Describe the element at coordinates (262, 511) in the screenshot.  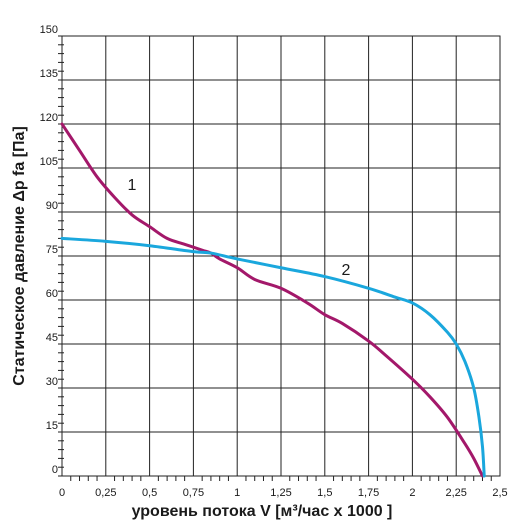
I see `x-axis-title: уровень потока V [м³/час x 1000 ]` at that location.